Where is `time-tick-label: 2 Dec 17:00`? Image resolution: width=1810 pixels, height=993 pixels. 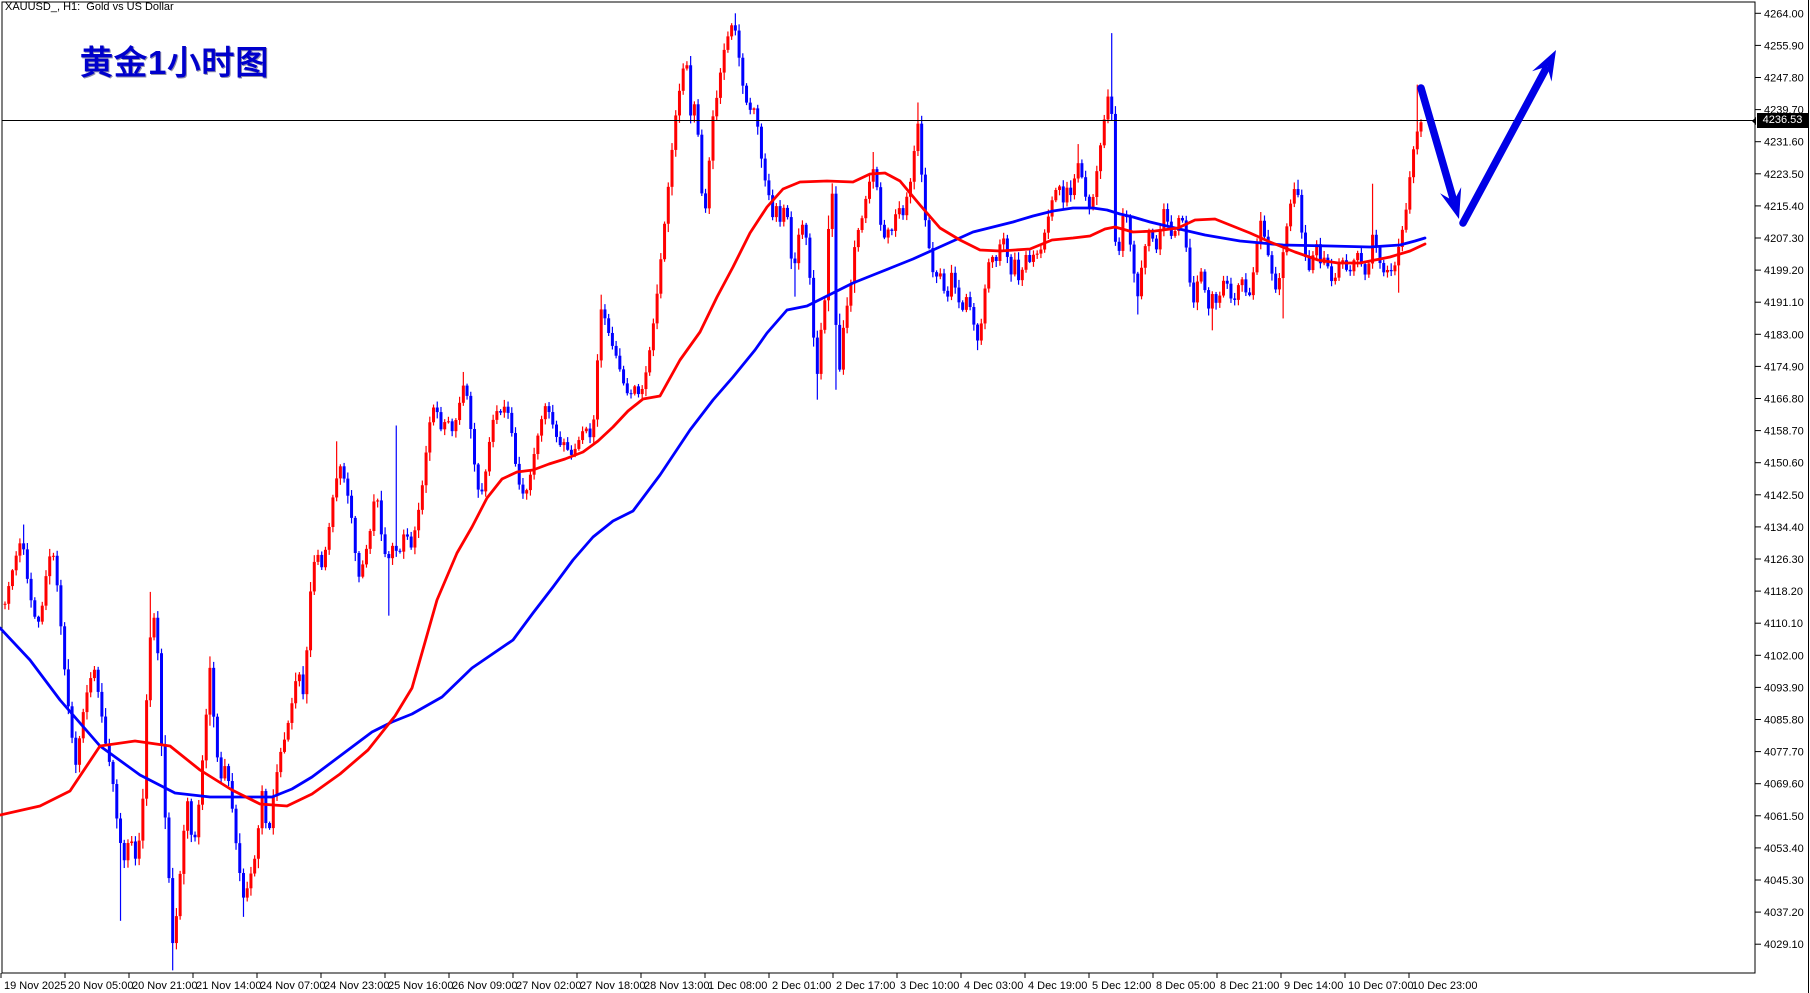
time-tick-label: 2 Dec 17:00 is located at coordinates (865, 986).